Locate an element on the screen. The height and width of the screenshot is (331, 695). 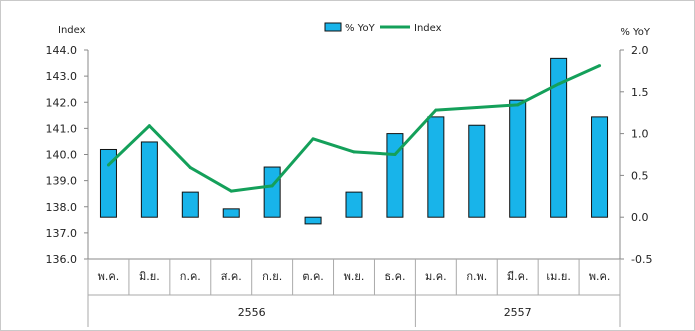
left-tick-label: 139.0 is located at coordinates (62, 181).